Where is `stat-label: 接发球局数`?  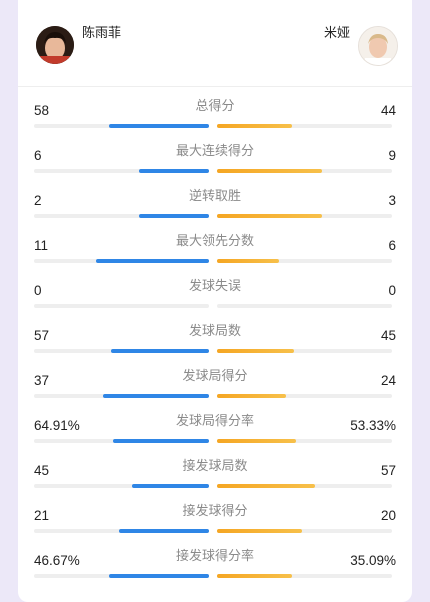 stat-label: 接发球局数 is located at coordinates (215, 466).